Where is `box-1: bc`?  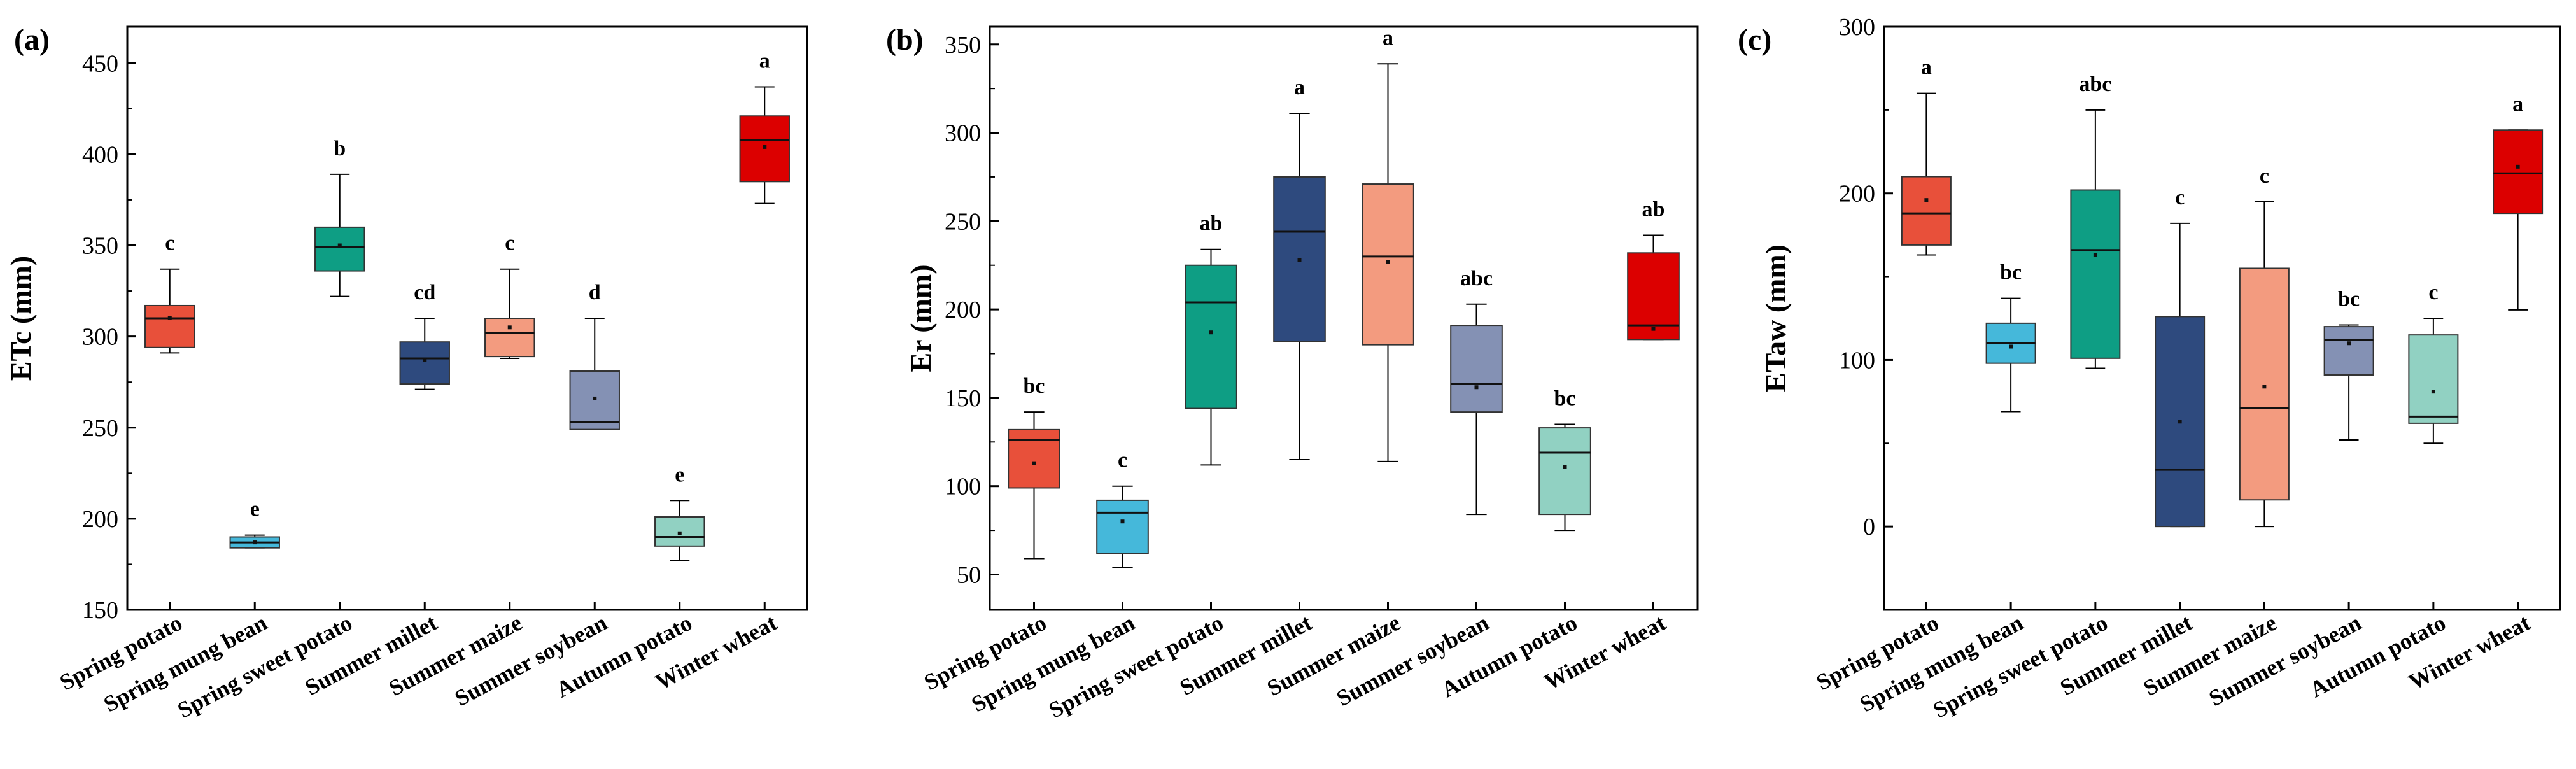 box-1: bc is located at coordinates (1034, 467).